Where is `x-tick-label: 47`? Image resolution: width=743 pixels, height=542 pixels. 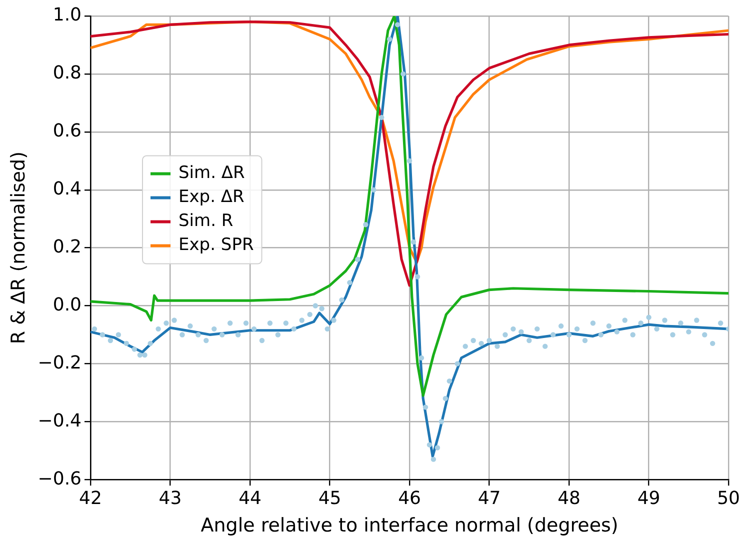 x-tick-label: 47 is located at coordinates (489, 499).